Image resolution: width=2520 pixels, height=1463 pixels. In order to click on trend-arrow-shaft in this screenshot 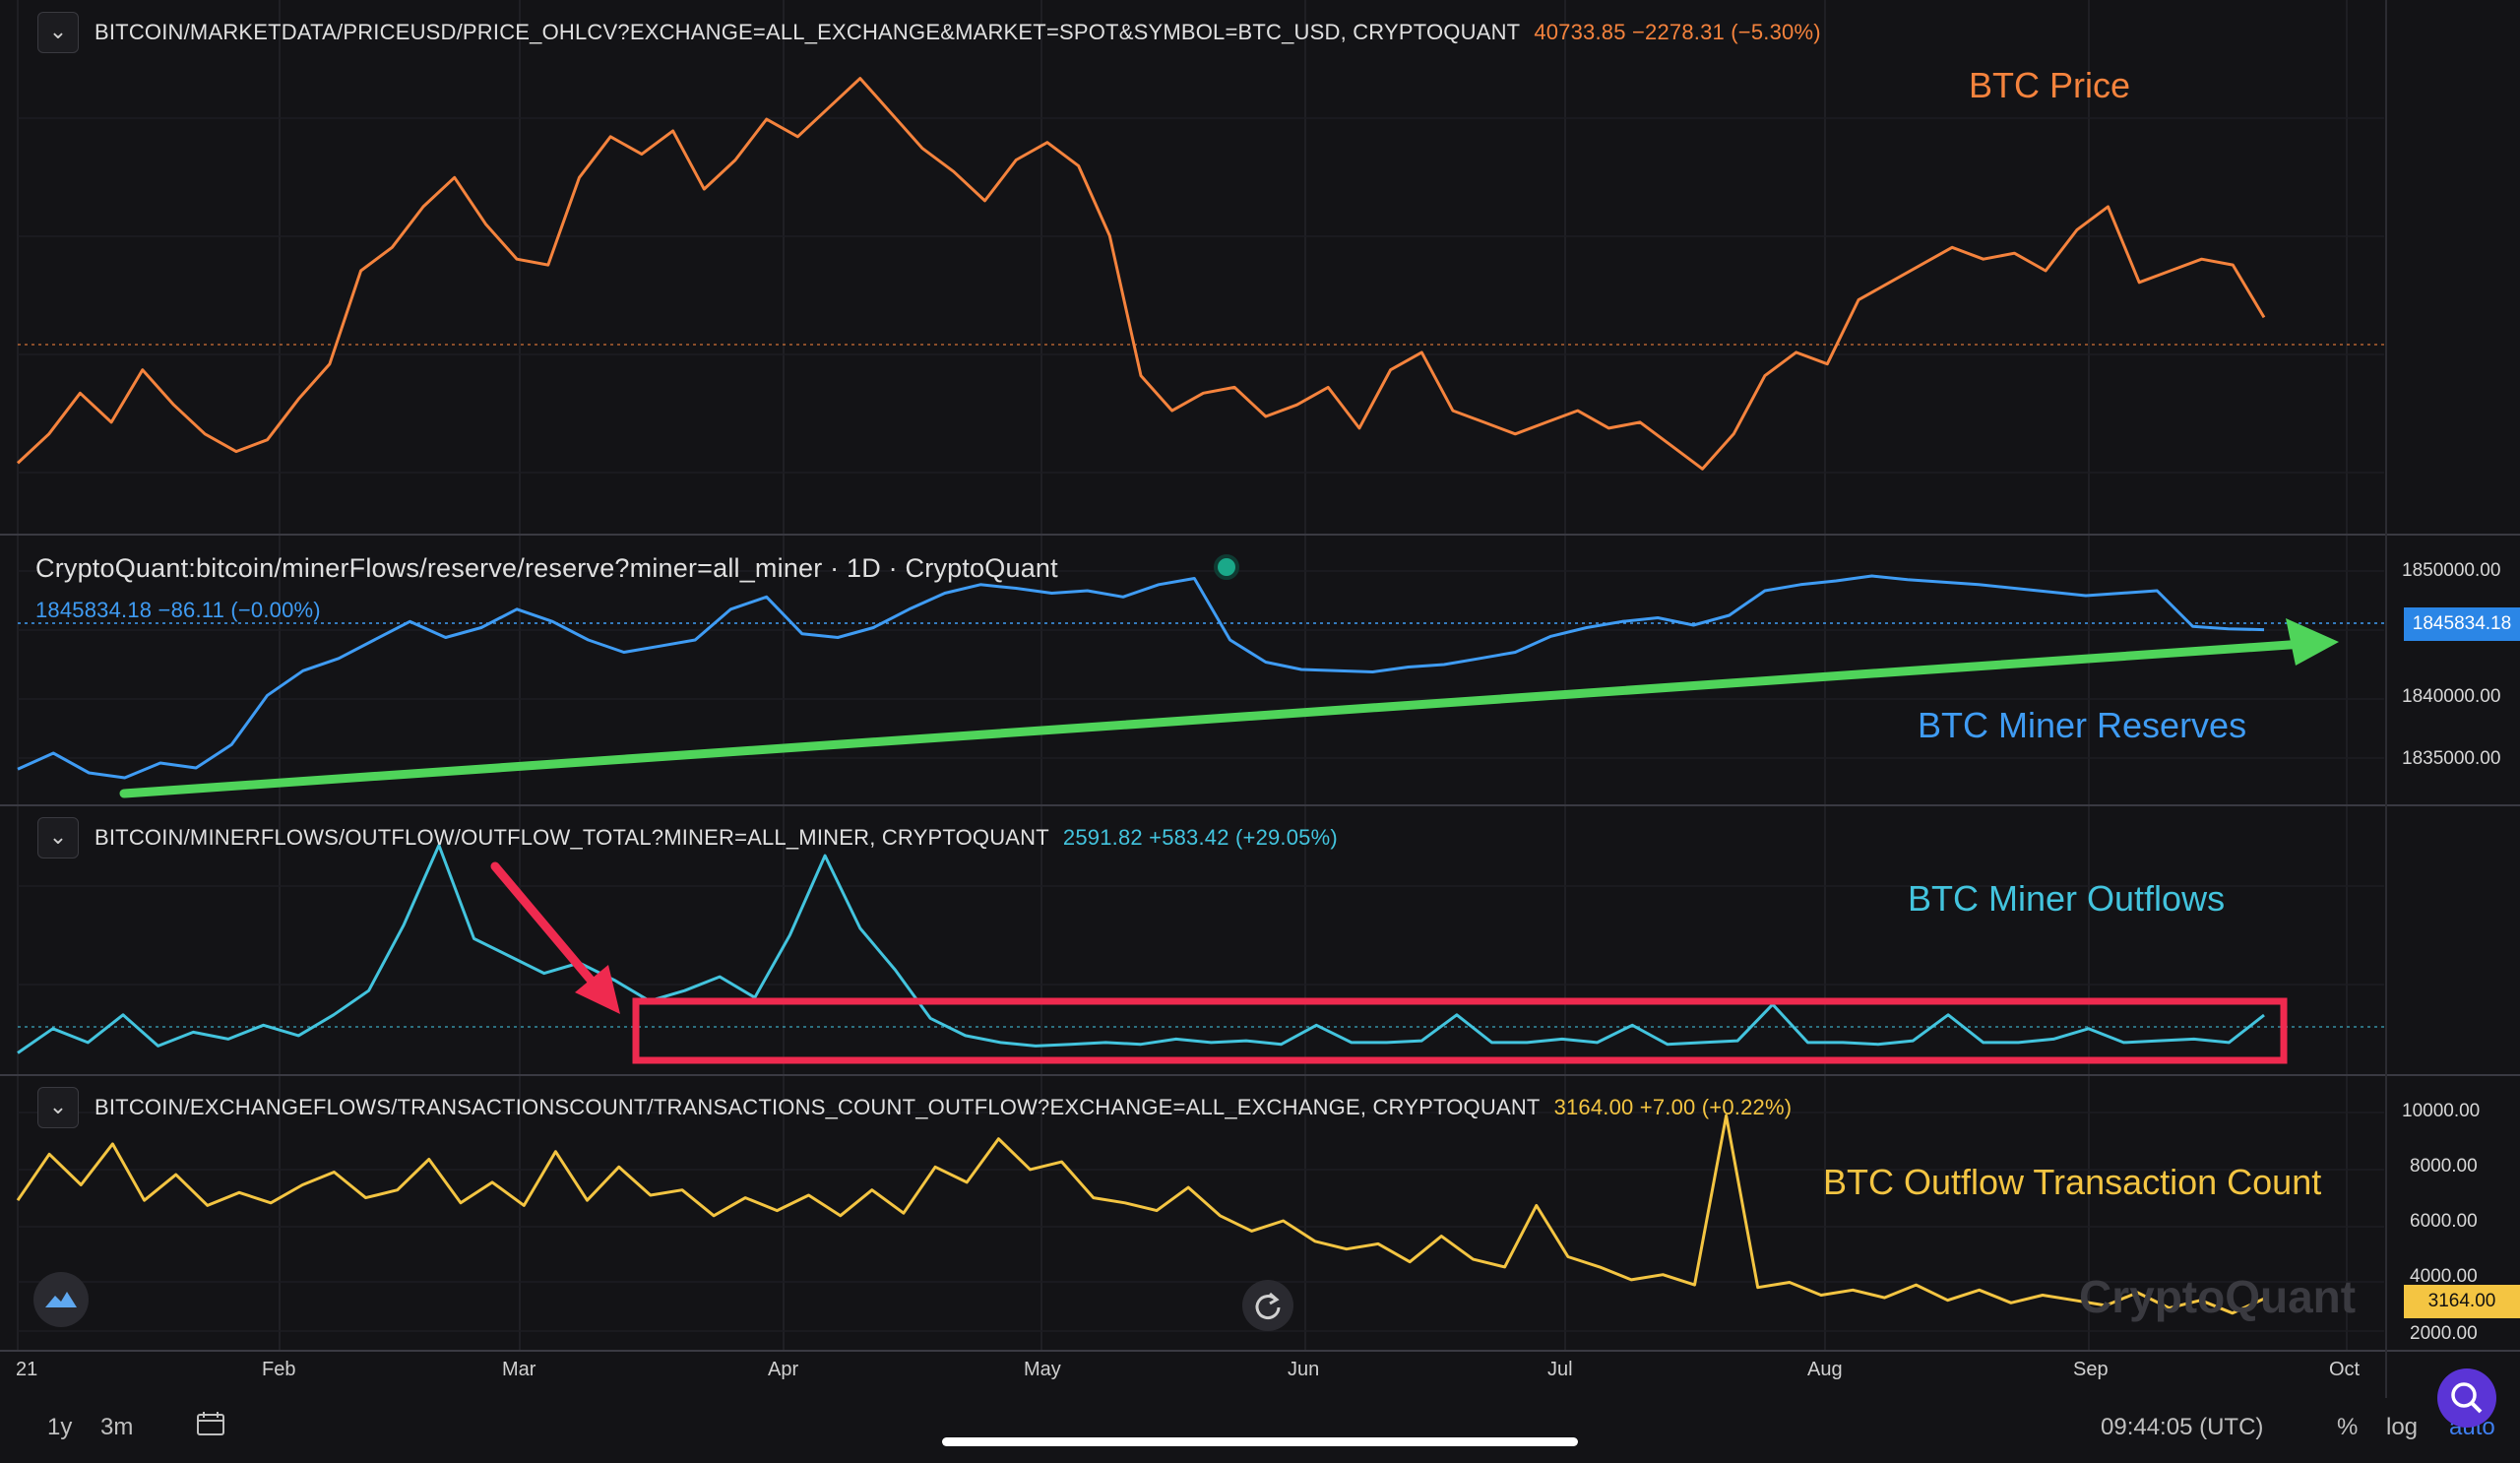, I will do `click(1213, 718)`.